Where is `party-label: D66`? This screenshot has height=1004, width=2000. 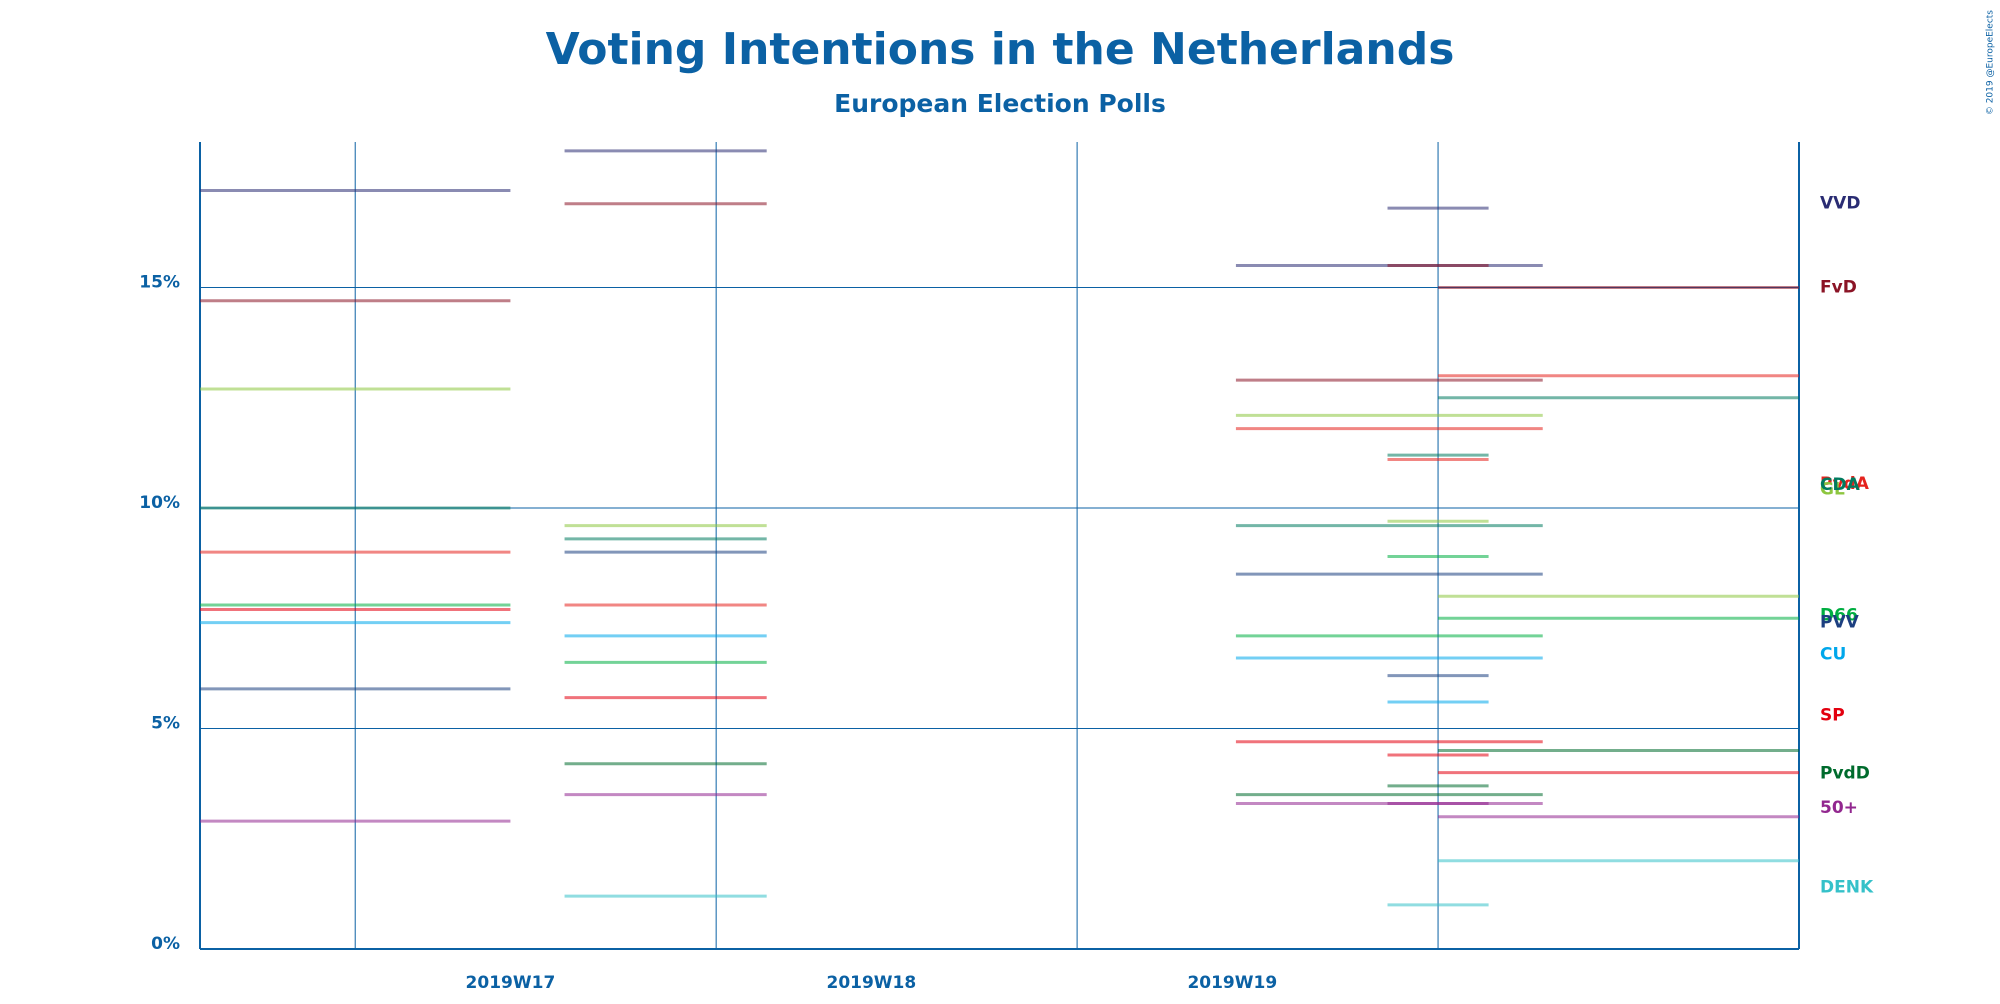
party-label: D66 is located at coordinates (1839, 616).